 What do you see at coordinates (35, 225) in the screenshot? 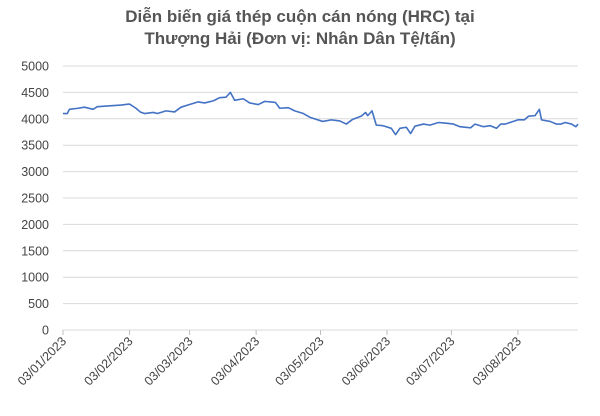
I see `y-tick-label: 2000` at bounding box center [35, 225].